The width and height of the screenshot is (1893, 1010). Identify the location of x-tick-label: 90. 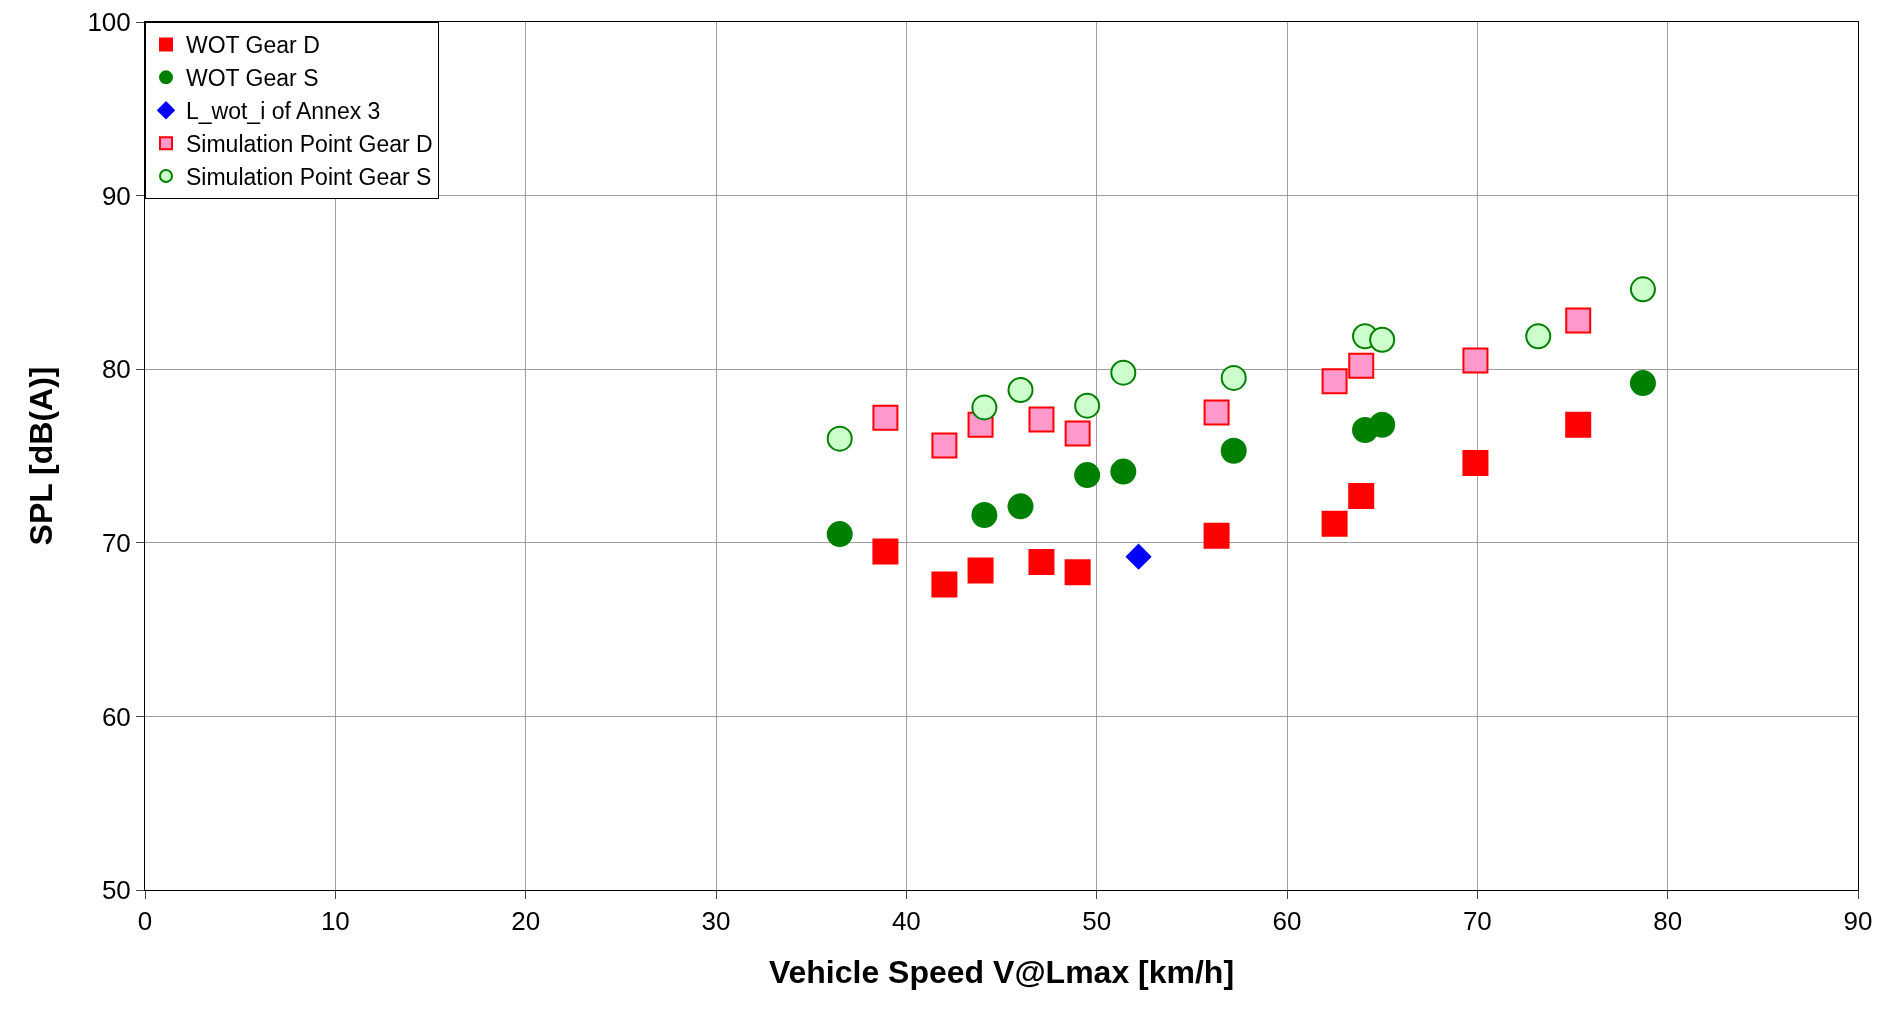
(1858, 921).